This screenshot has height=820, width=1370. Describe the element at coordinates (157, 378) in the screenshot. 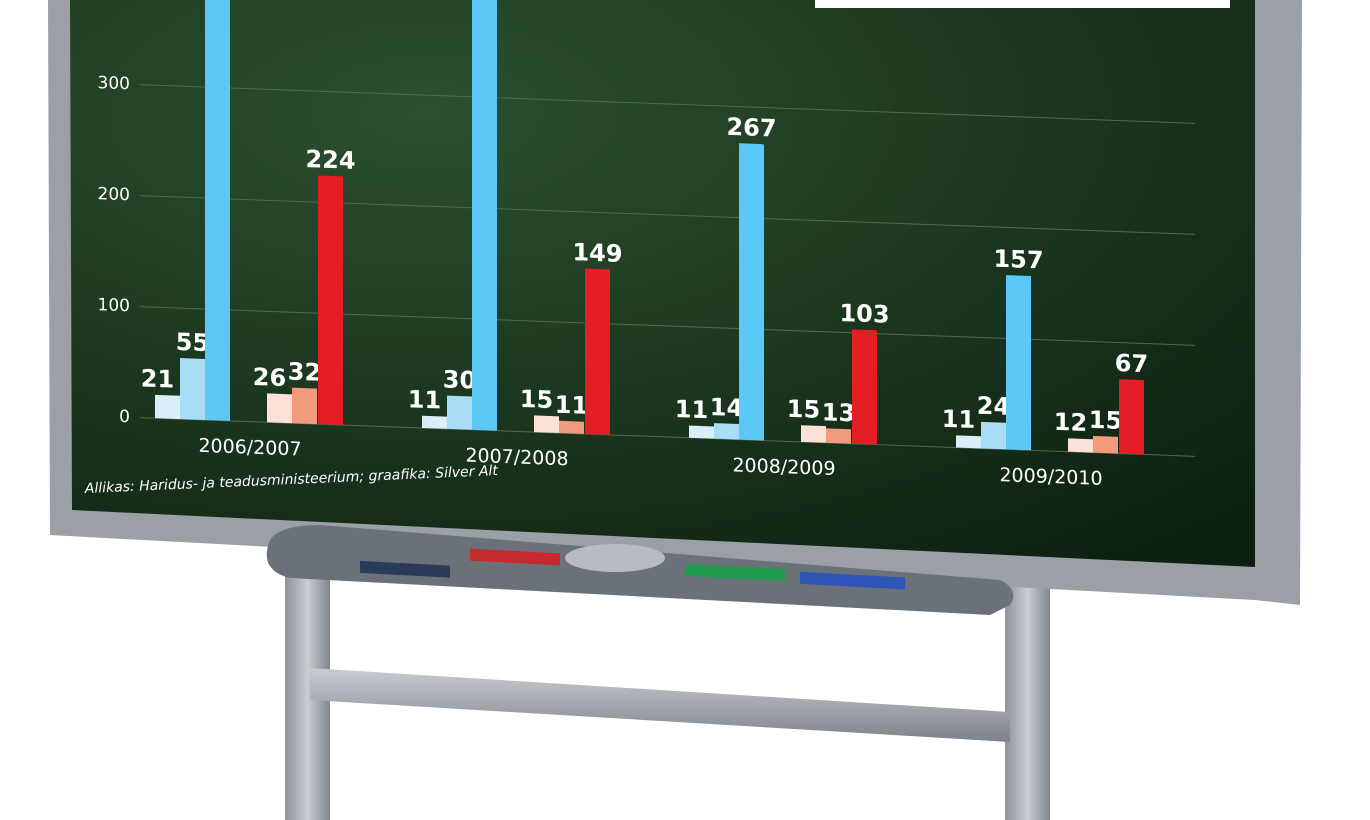

I see `data-label: 21` at that location.